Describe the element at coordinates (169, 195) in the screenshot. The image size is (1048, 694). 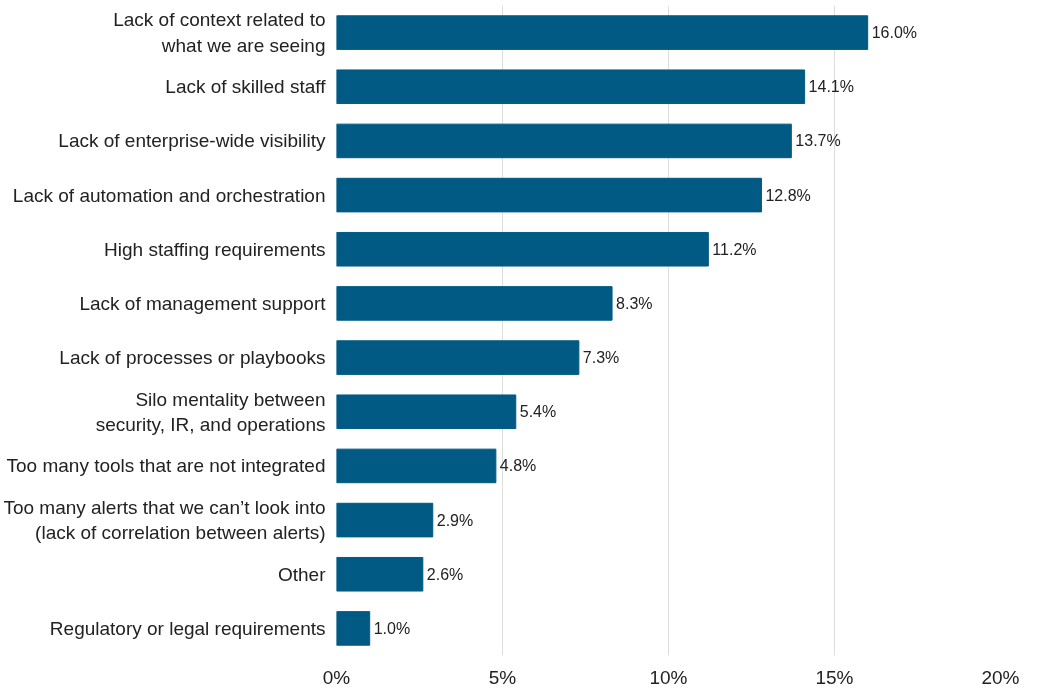
I see `y-tick-label: Lack of automation and orchestration` at that location.